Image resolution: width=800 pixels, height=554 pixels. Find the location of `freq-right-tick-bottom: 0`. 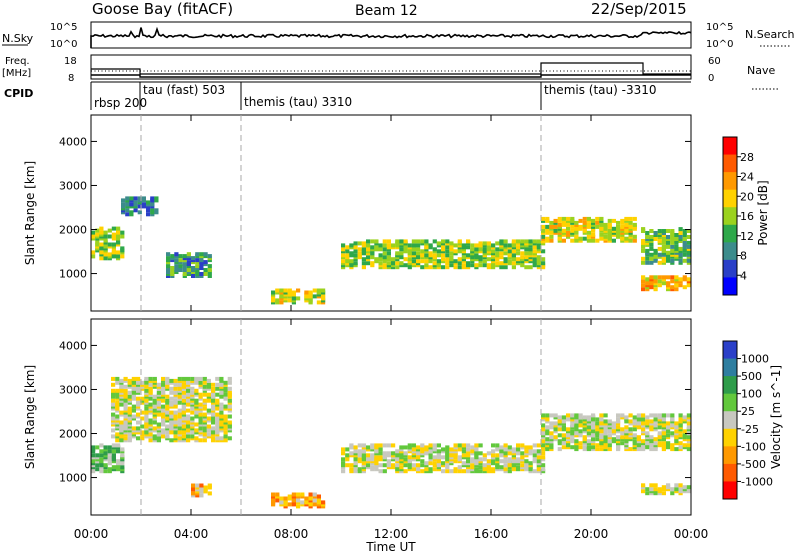

freq-right-tick-bottom: 0 is located at coordinates (711, 78).